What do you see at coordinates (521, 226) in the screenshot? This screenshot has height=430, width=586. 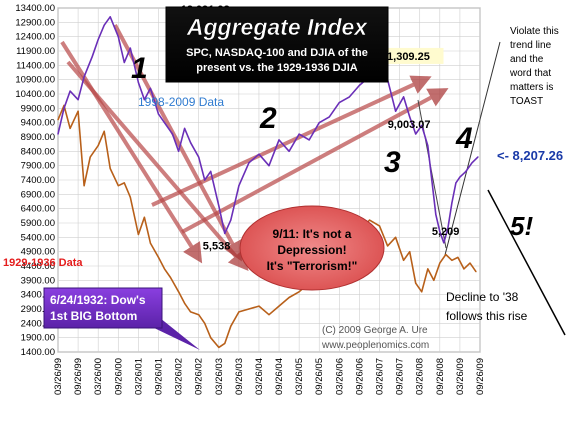 I see `marker-5: 5!` at bounding box center [521, 226].